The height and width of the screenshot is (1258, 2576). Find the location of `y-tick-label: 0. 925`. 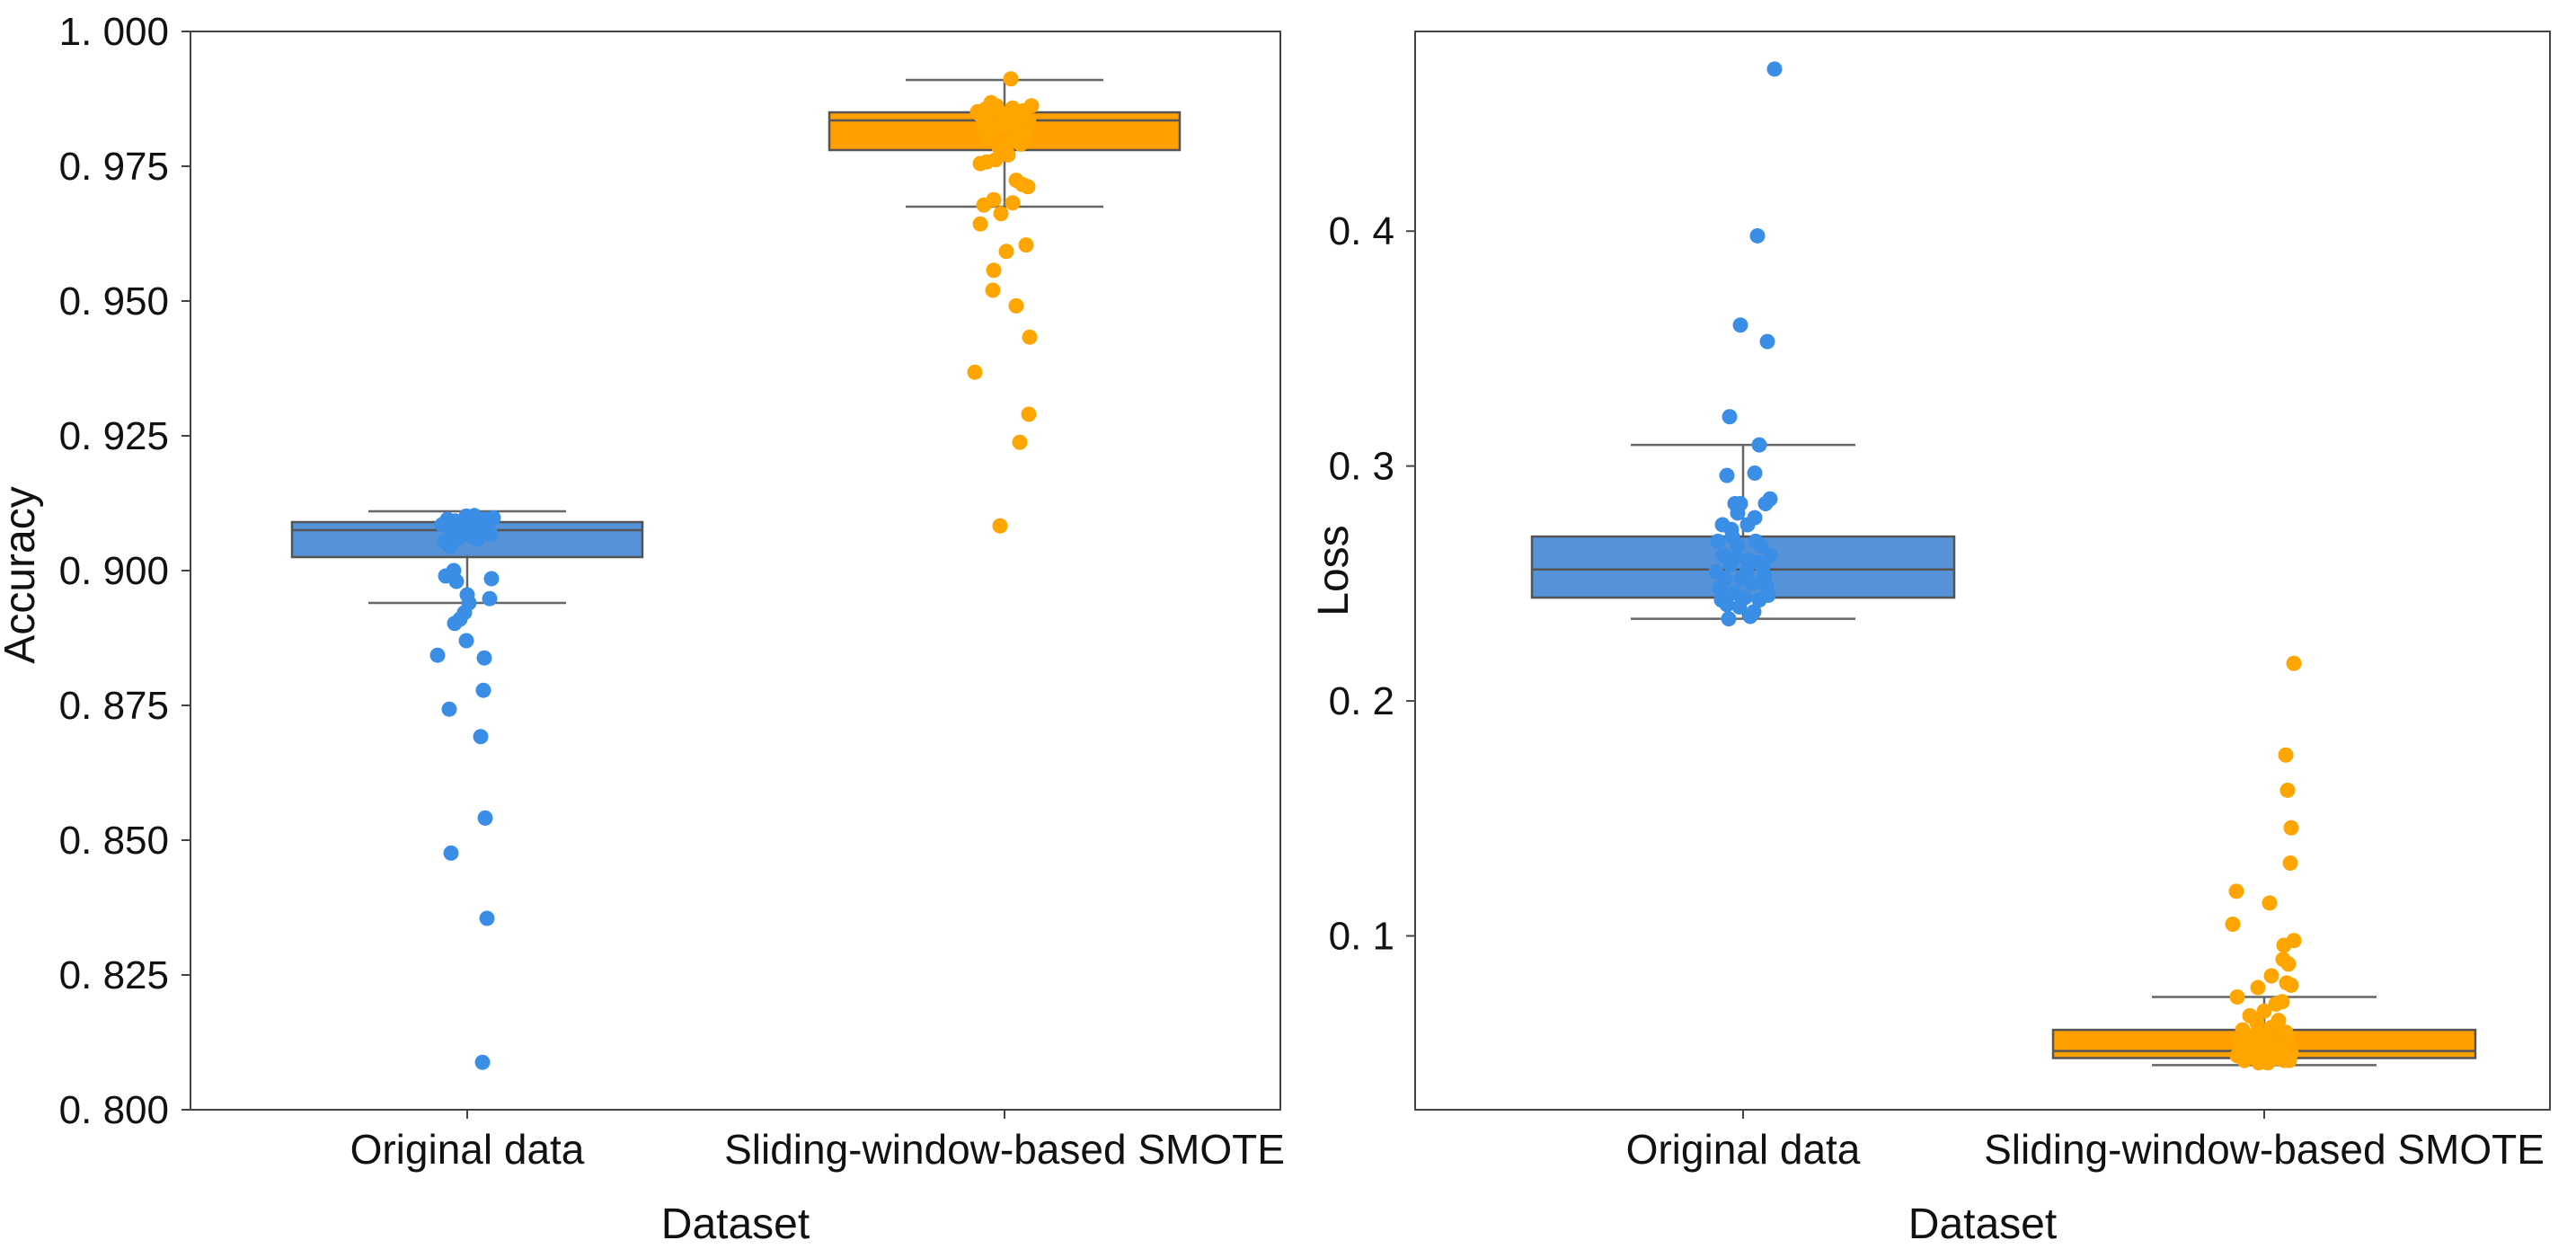

y-tick-label: 0. 925 is located at coordinates (114, 436).